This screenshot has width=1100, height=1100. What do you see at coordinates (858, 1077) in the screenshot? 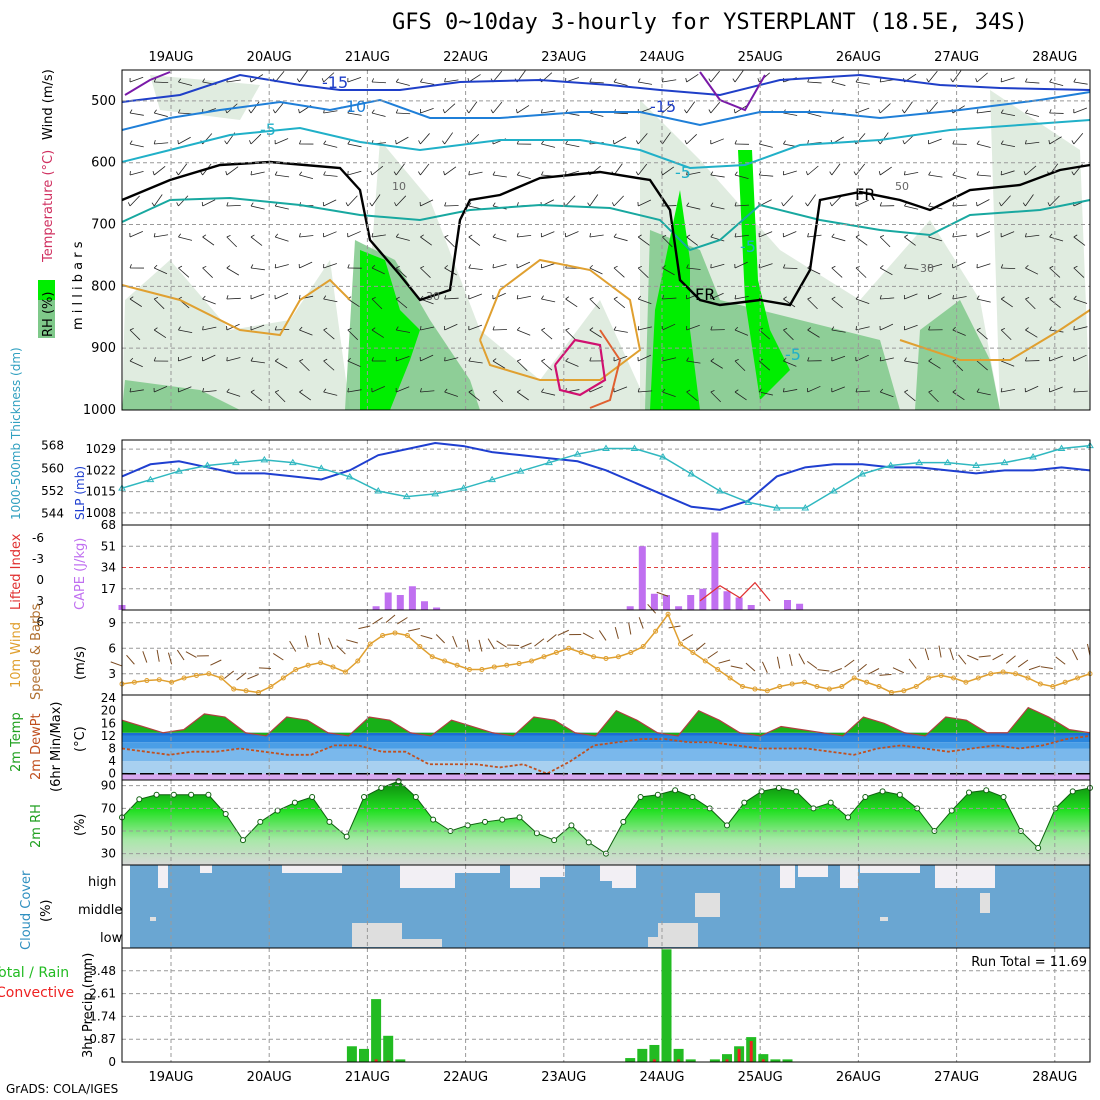
I see `x-tick-bottom: 26AUG` at bounding box center [858, 1077].